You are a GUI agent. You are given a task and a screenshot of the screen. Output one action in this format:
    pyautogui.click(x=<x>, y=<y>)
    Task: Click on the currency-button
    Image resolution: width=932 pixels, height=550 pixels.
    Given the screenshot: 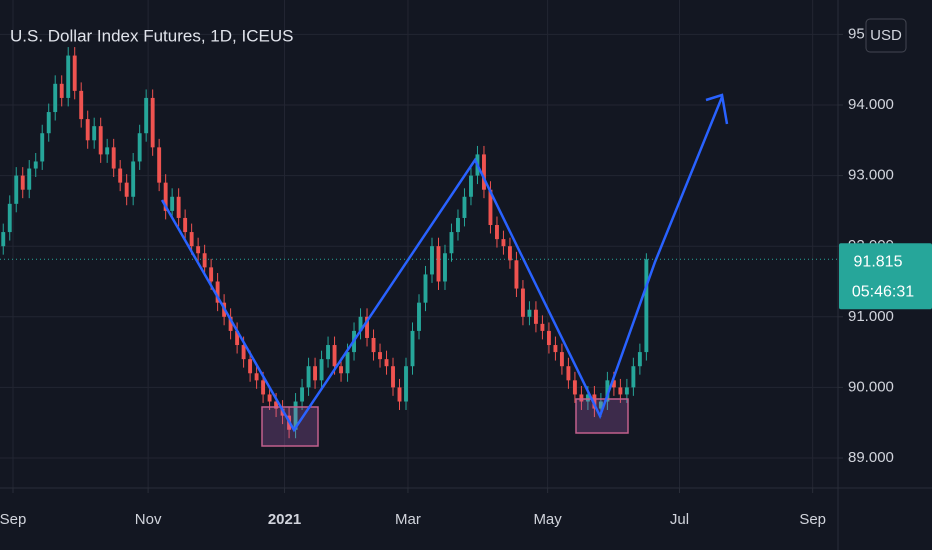 What is the action you would take?
    pyautogui.click(x=886, y=35)
    